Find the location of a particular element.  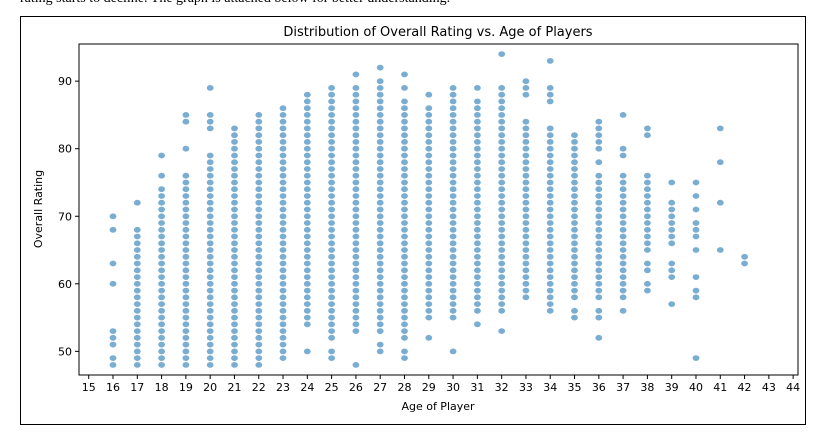

x-tick-label: 22 is located at coordinates (259, 387).